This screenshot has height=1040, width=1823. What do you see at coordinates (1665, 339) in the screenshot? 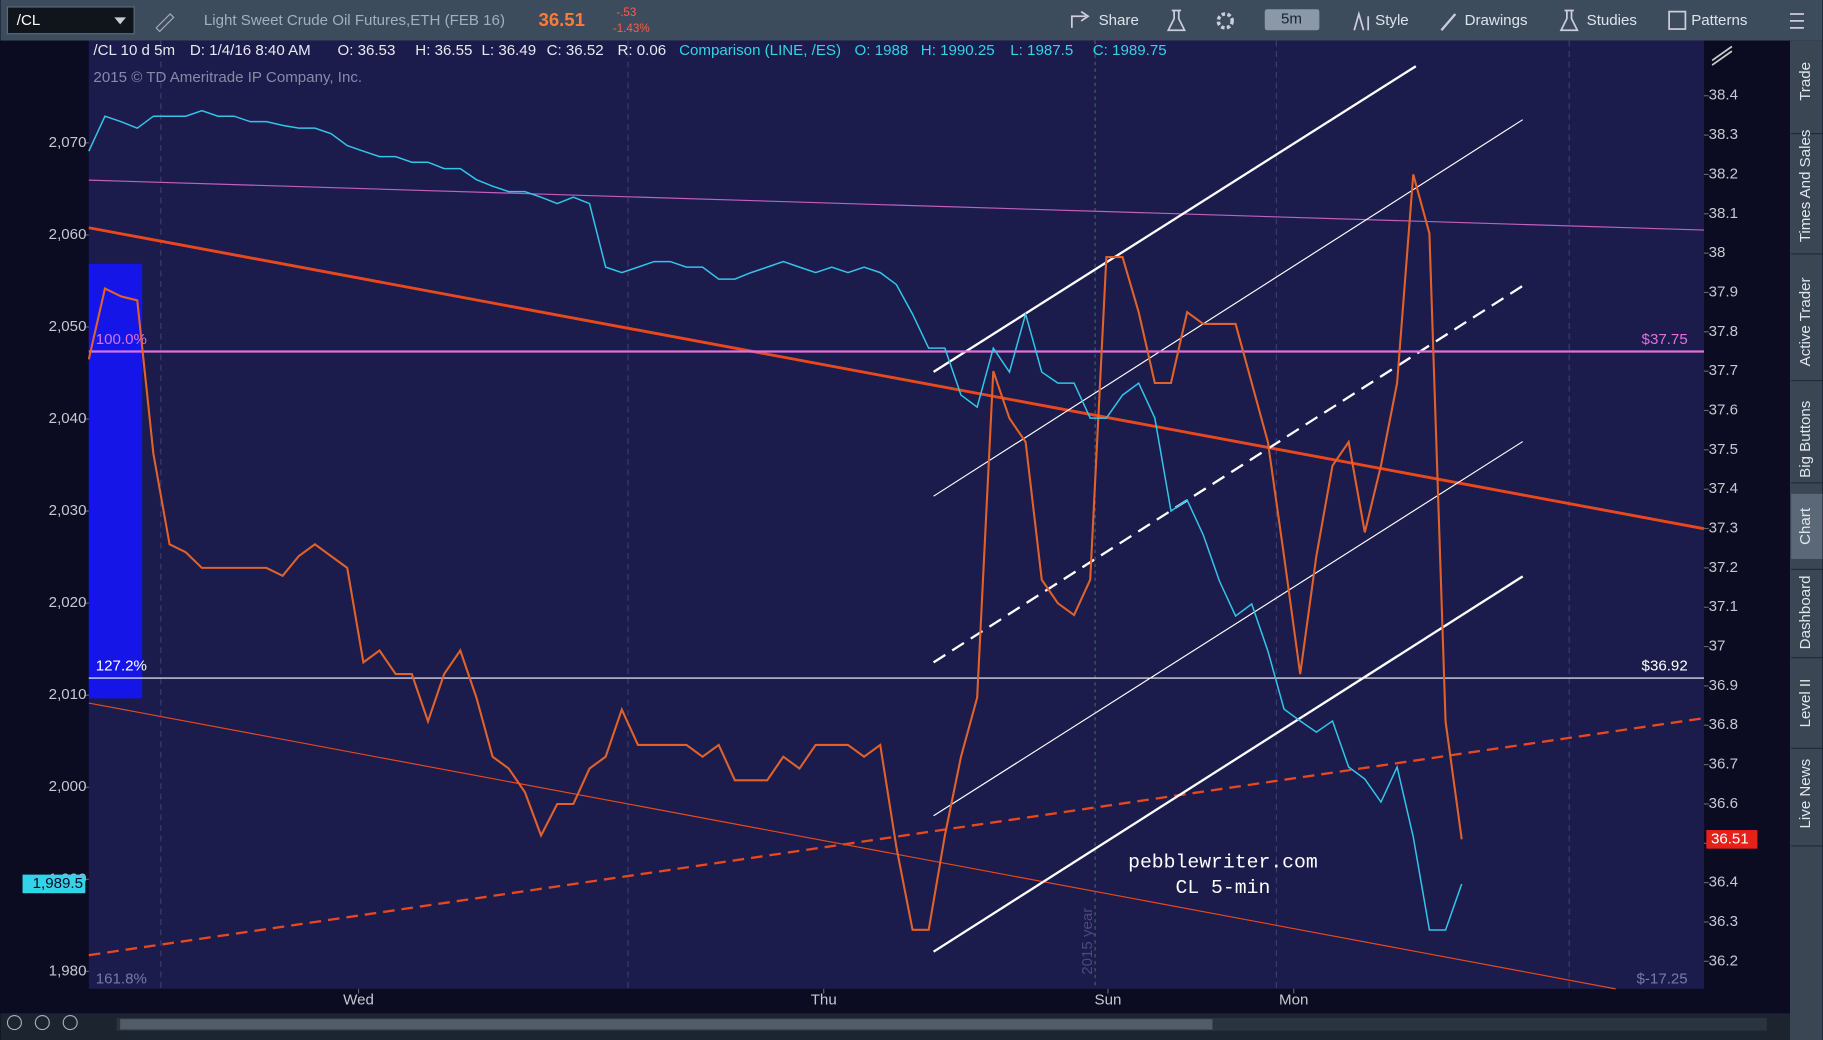
I see `level-label: $37.75` at bounding box center [1665, 339].